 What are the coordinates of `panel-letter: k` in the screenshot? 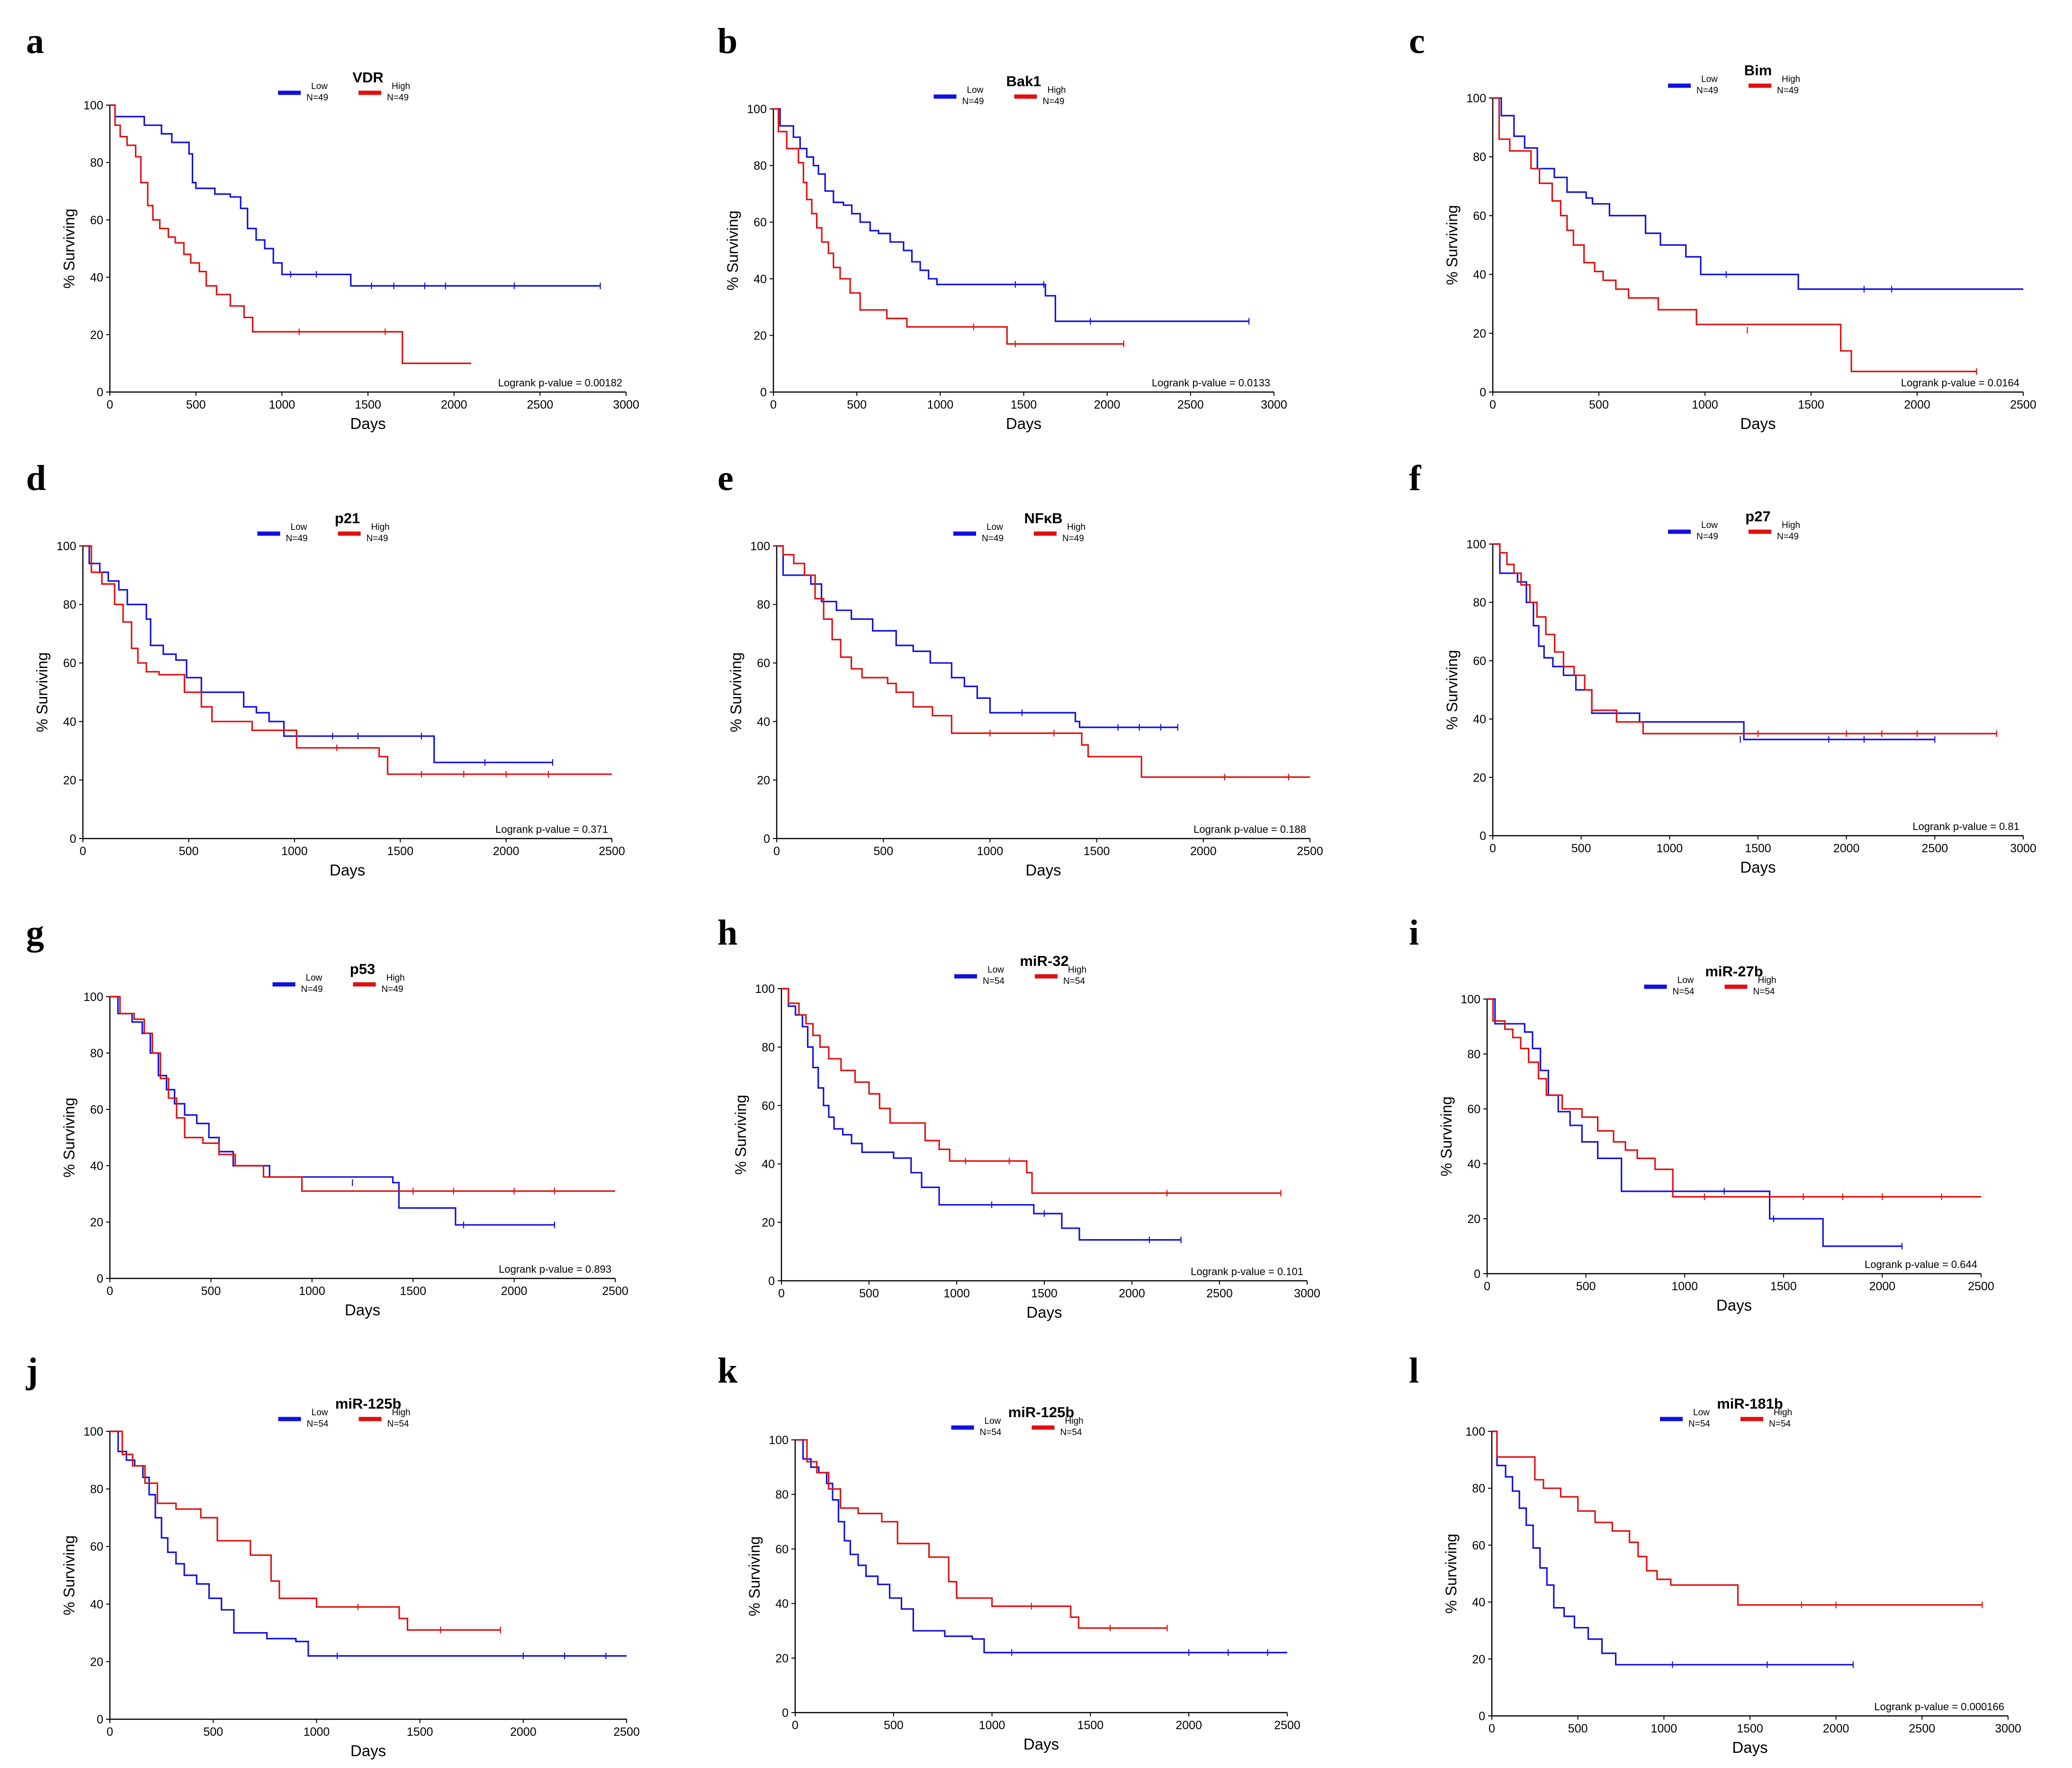 It's located at (728, 1371).